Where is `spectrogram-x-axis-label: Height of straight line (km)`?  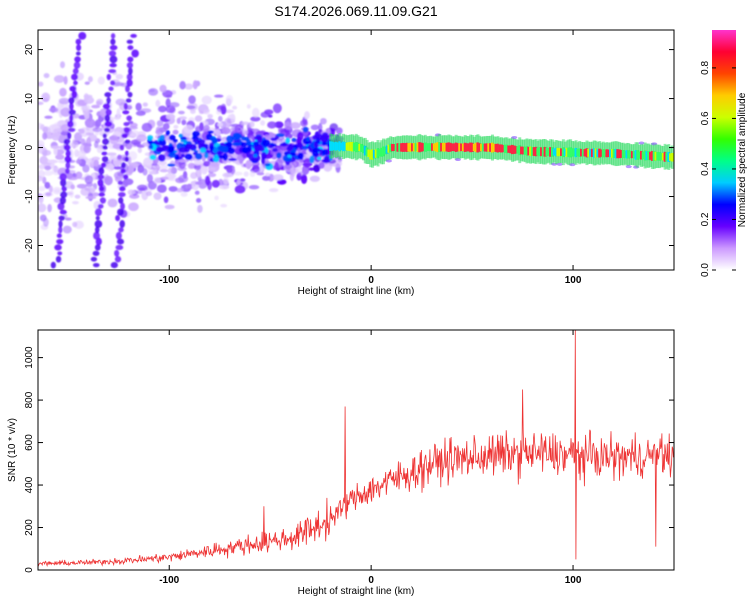
spectrogram-x-axis-label: Height of straight line (km) is located at coordinates (356, 291).